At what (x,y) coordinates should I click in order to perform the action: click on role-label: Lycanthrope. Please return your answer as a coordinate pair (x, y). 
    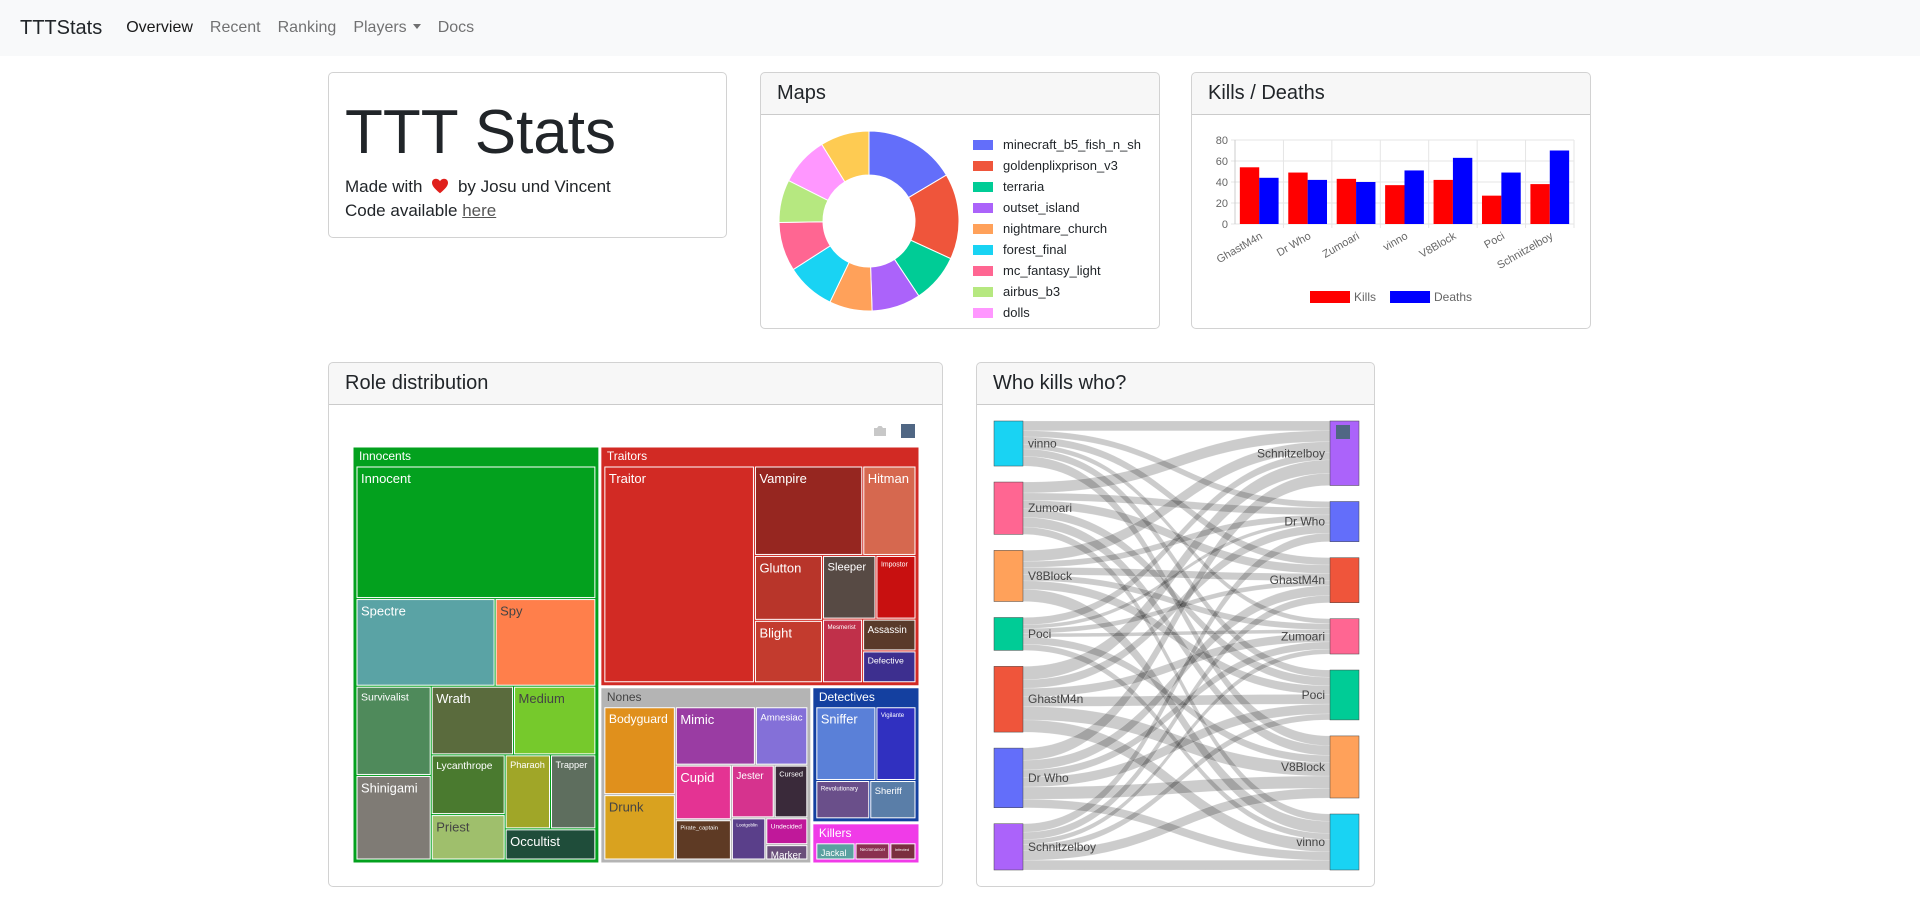
    Looking at the image, I should click on (464, 766).